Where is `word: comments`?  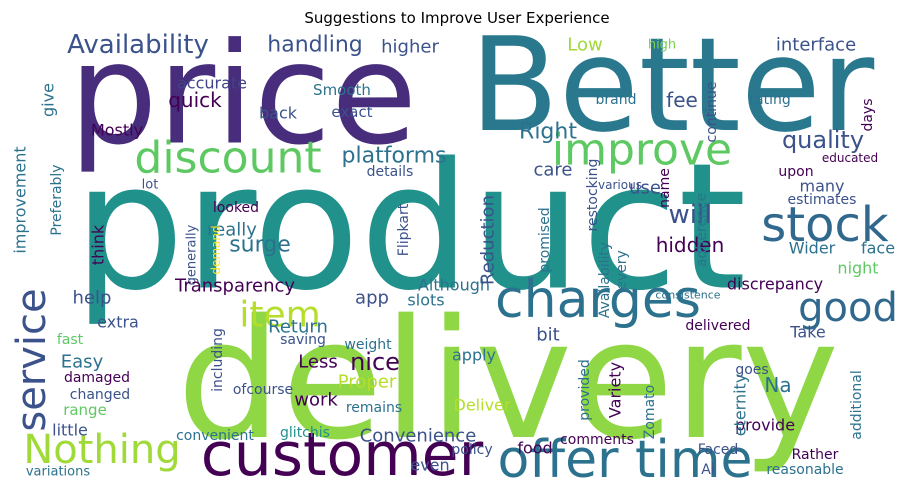
word: comments is located at coordinates (597, 440).